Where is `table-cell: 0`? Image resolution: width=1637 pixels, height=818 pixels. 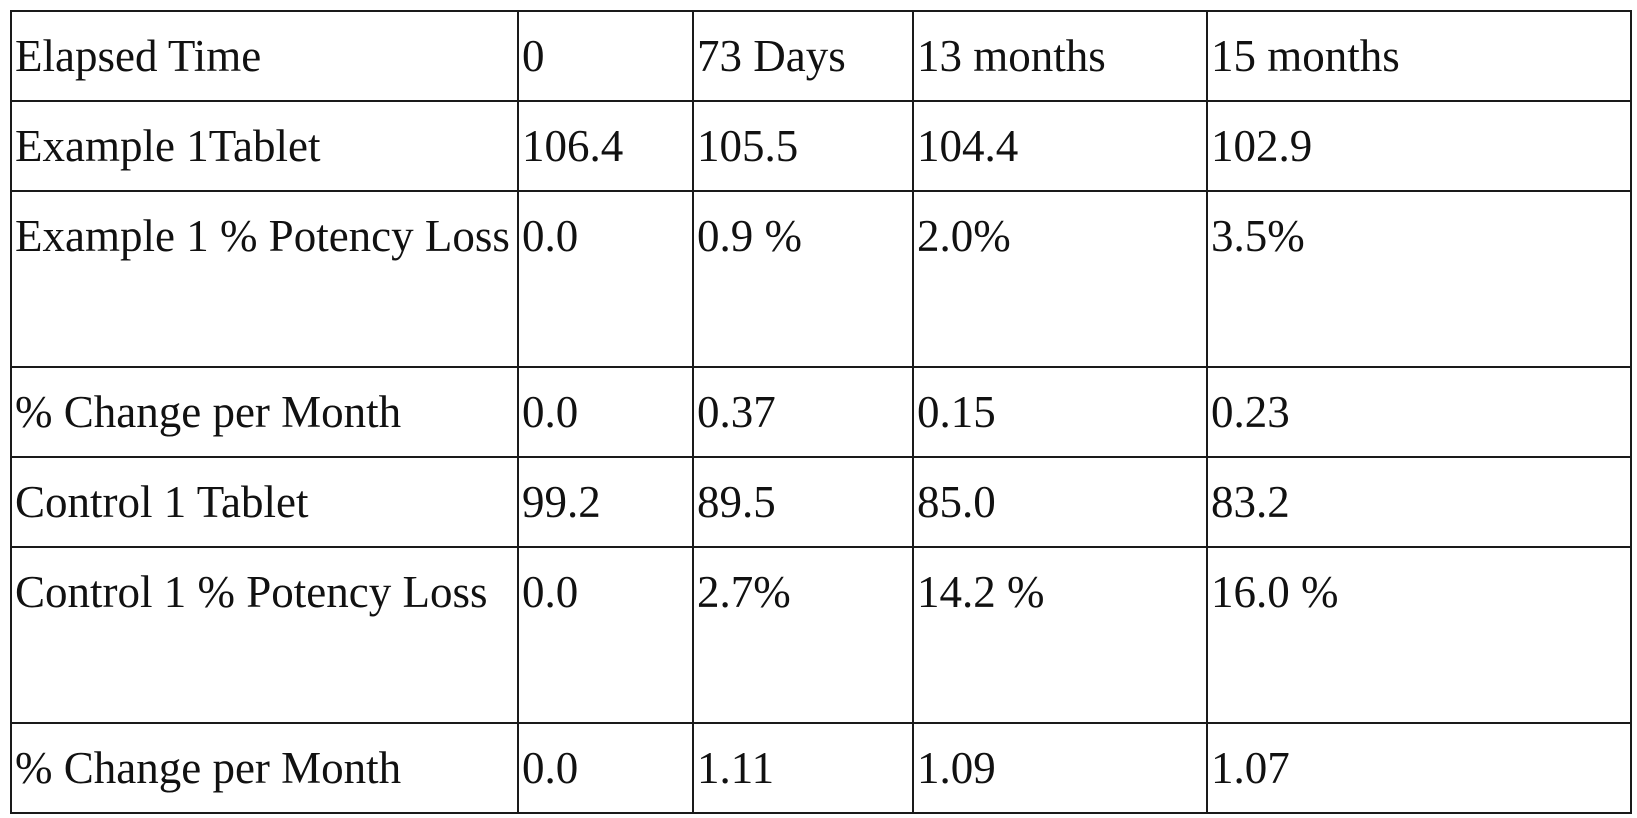 table-cell: 0 is located at coordinates (605, 56).